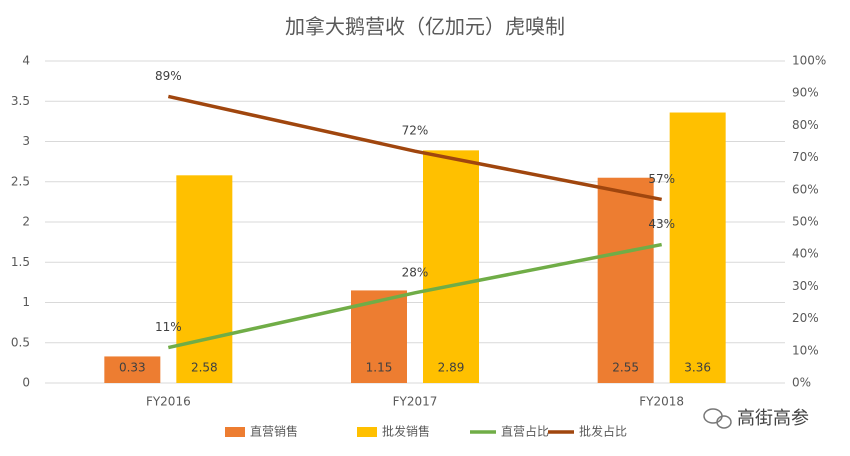 Image resolution: width=850 pixels, height=456 pixels. I want to click on y-tick-label: 0, so click(26, 383).